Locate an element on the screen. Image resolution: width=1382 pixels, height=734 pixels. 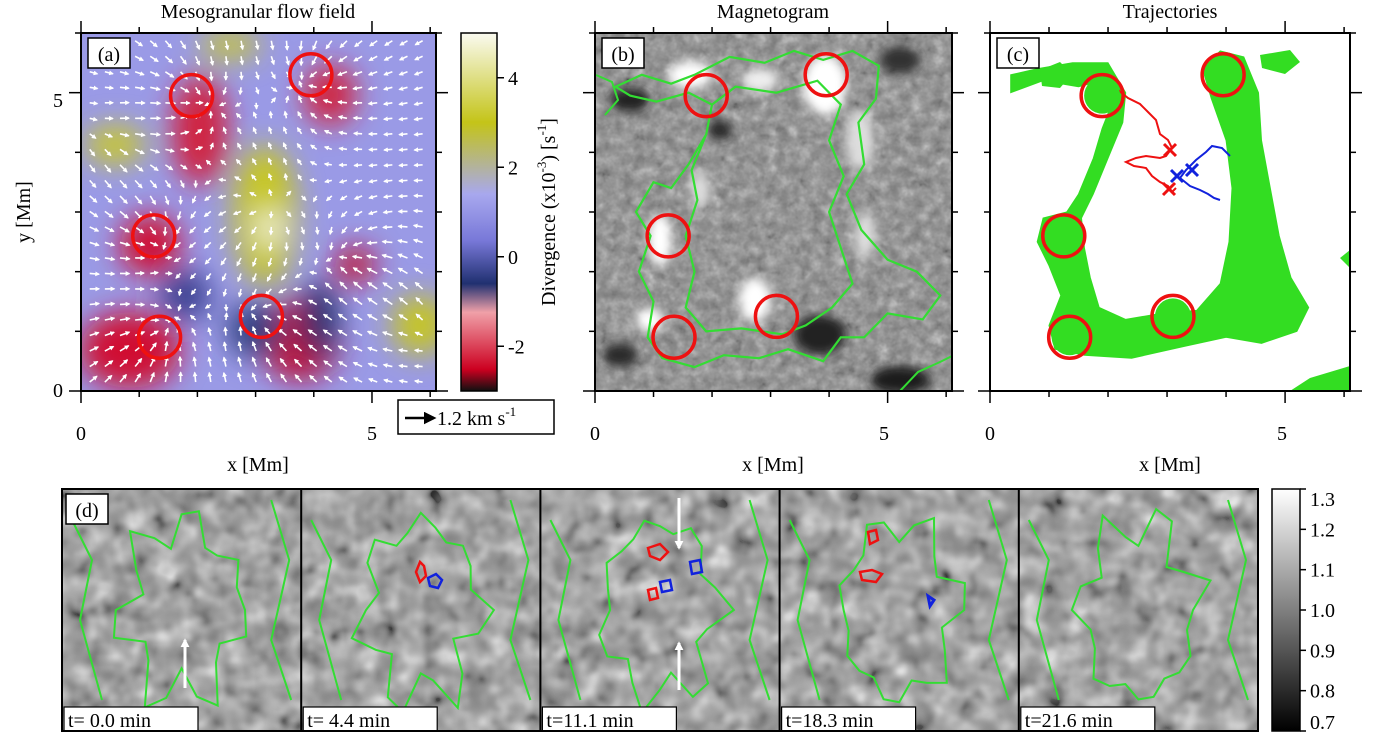
divergence-tick-label: 4 is located at coordinates (513, 79).